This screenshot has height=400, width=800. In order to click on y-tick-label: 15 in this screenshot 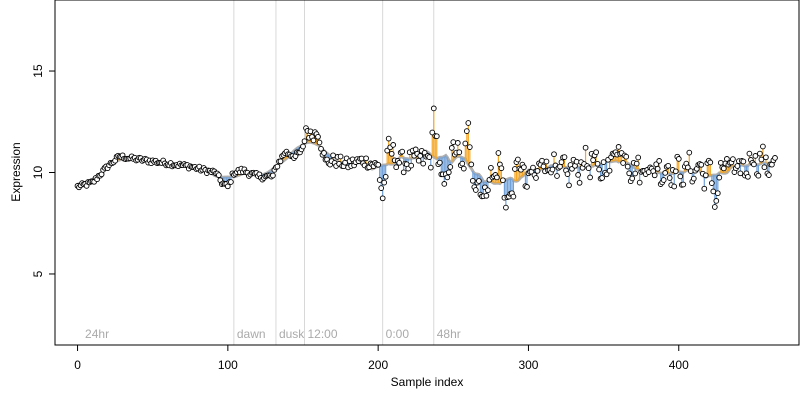, I will do `click(38, 71)`.